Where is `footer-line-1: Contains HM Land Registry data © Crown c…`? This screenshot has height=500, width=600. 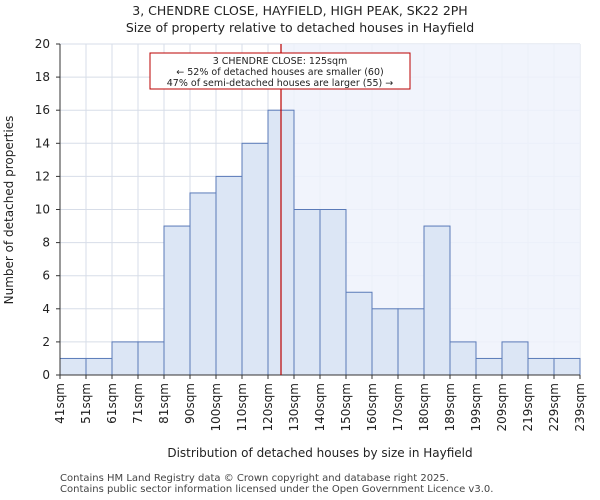 footer-line-1: Contains HM Land Registry data © Crown c… is located at coordinates (254, 478).